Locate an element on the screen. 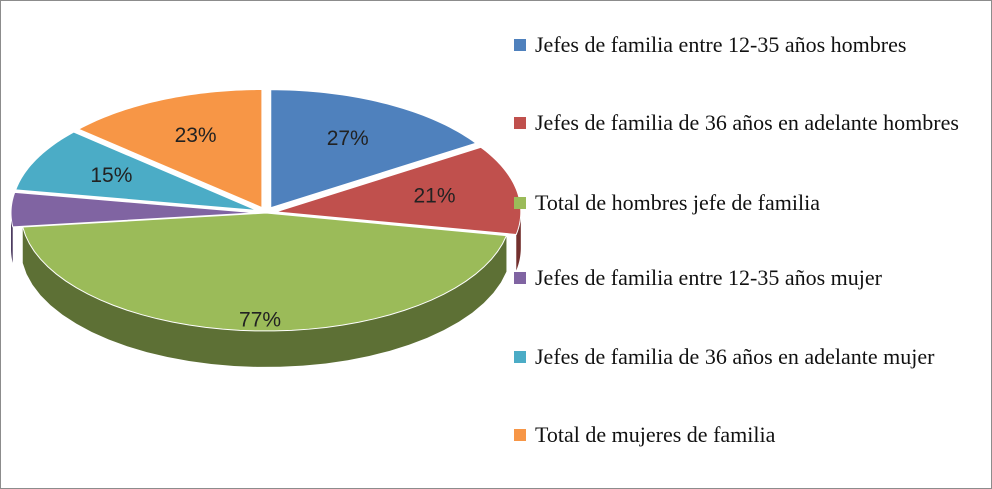 The width and height of the screenshot is (992, 489). data-label: 23% is located at coordinates (196, 135).